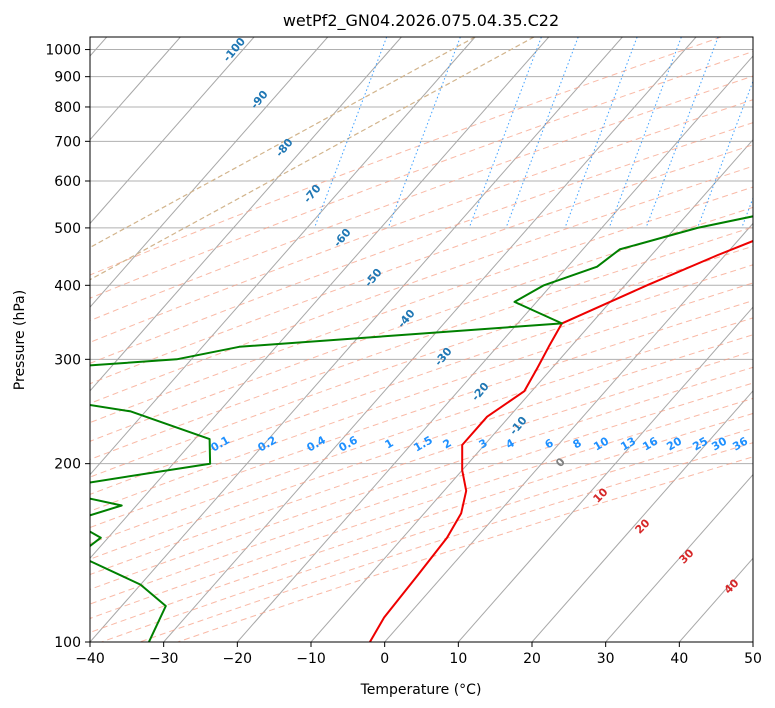 Image resolution: width=775 pixels, height=708 pixels. What do you see at coordinates (67, 108) in the screenshot?
I see `y-tick-label: 800` at bounding box center [67, 108].